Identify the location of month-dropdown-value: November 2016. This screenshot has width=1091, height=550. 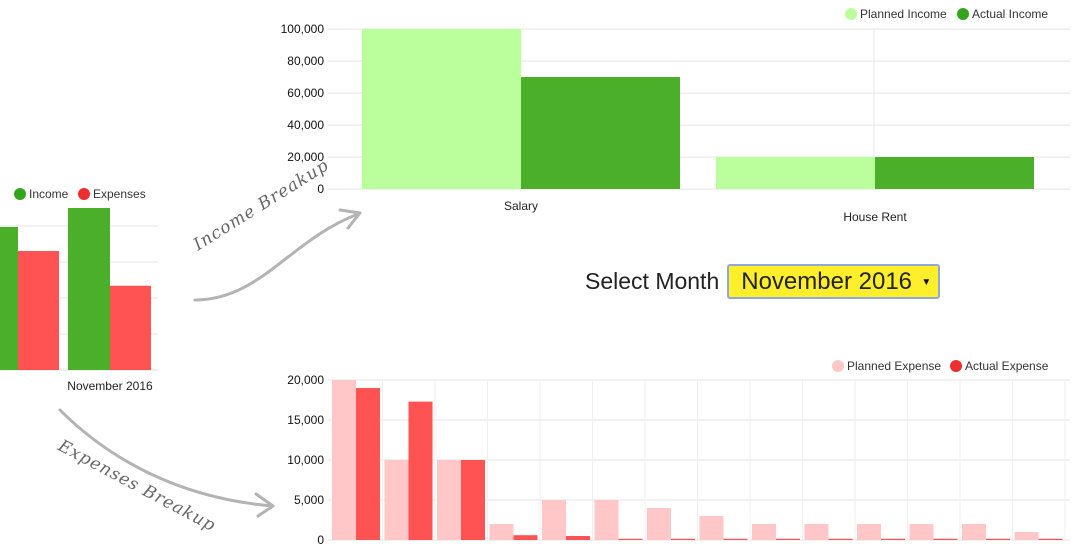
(827, 281).